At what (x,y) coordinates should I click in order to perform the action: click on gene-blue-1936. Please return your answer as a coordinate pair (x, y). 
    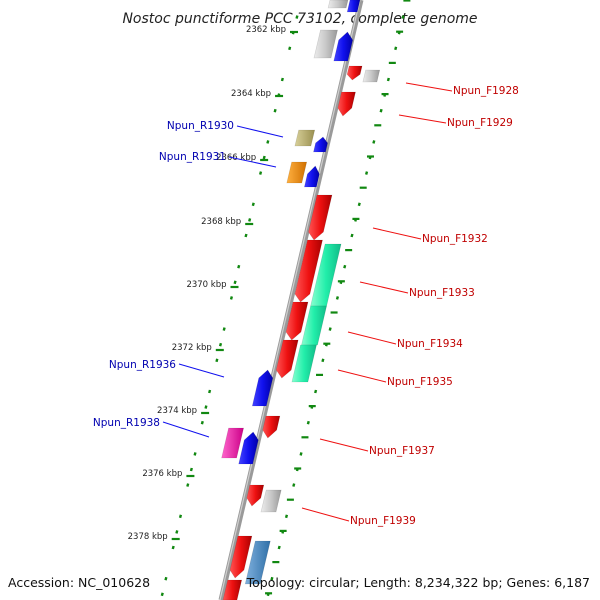
    Looking at the image, I should click on (262, 388).